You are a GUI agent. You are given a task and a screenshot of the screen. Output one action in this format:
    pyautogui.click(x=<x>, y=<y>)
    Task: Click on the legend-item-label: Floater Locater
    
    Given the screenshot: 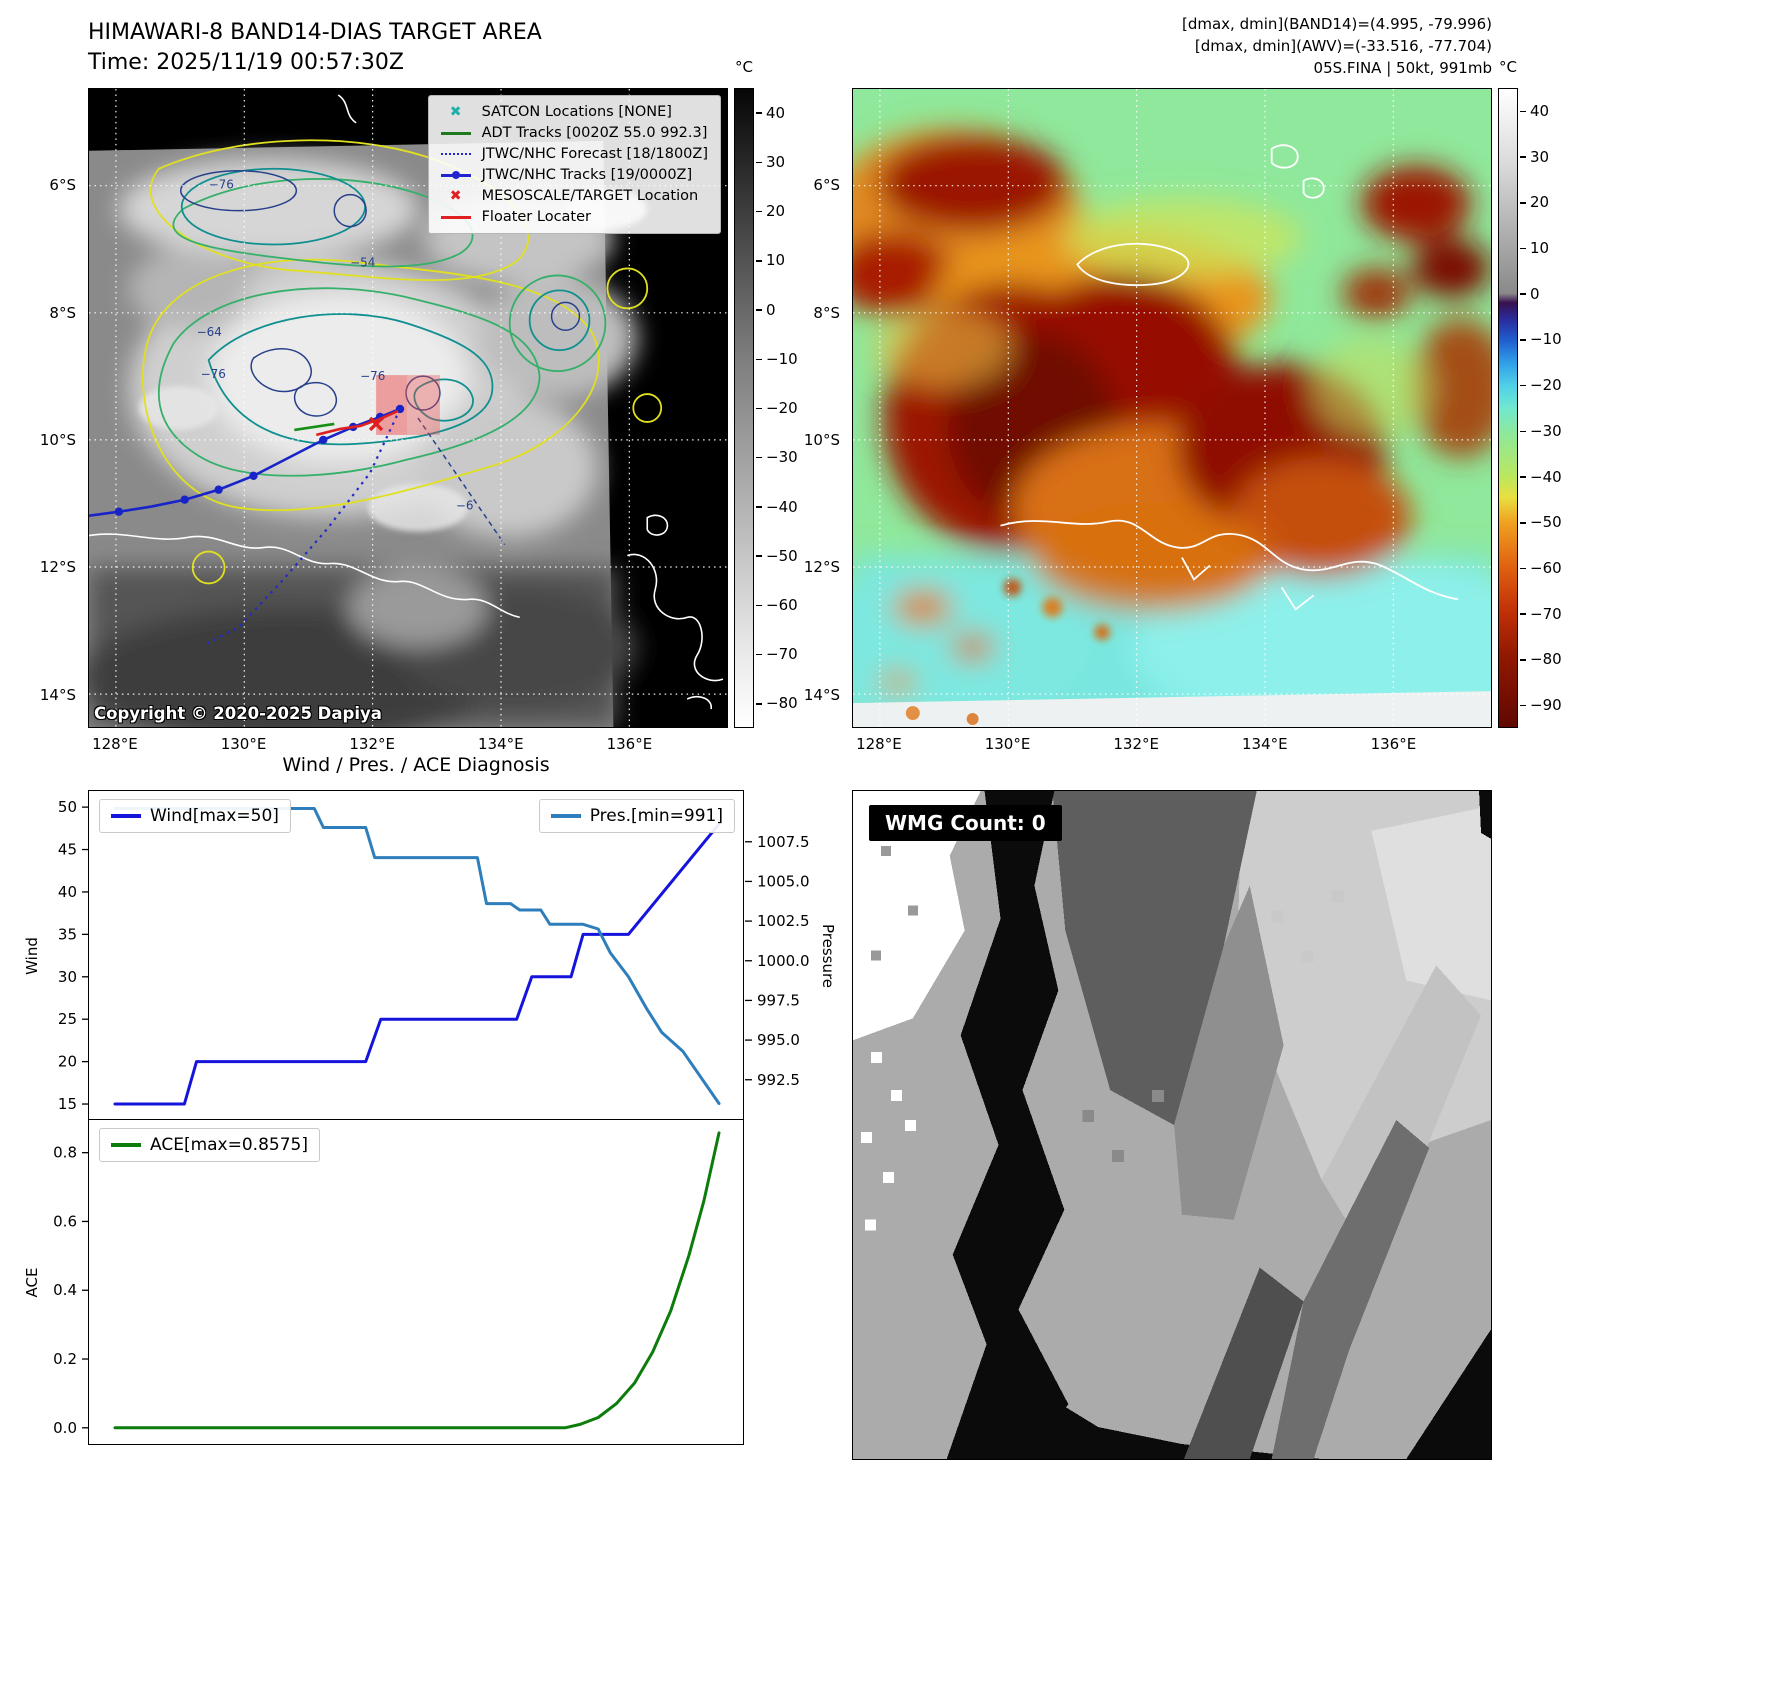 What is the action you would take?
    pyautogui.click(x=536, y=217)
    